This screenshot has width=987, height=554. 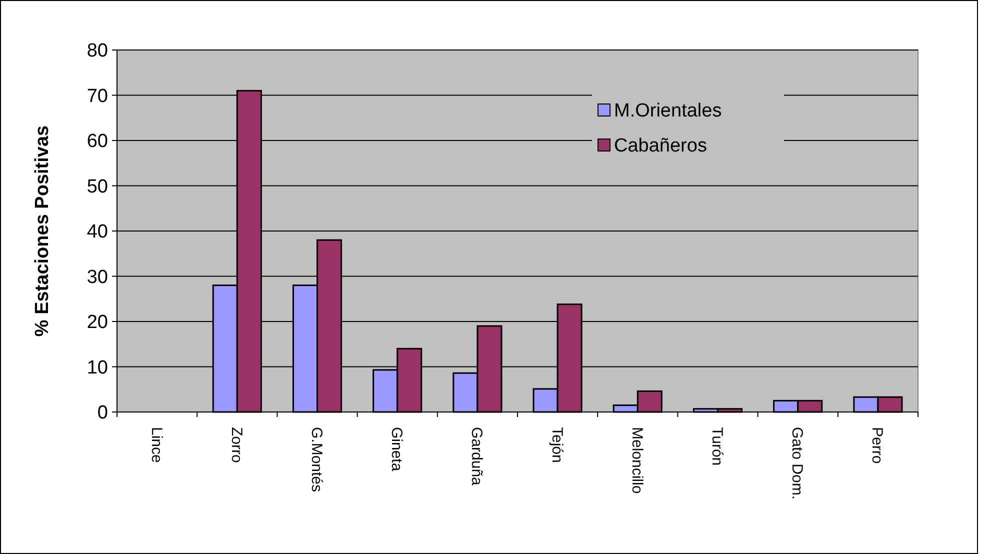 What do you see at coordinates (42, 231) in the screenshot?
I see `y-axis-title: % Estaciones Positivas` at bounding box center [42, 231].